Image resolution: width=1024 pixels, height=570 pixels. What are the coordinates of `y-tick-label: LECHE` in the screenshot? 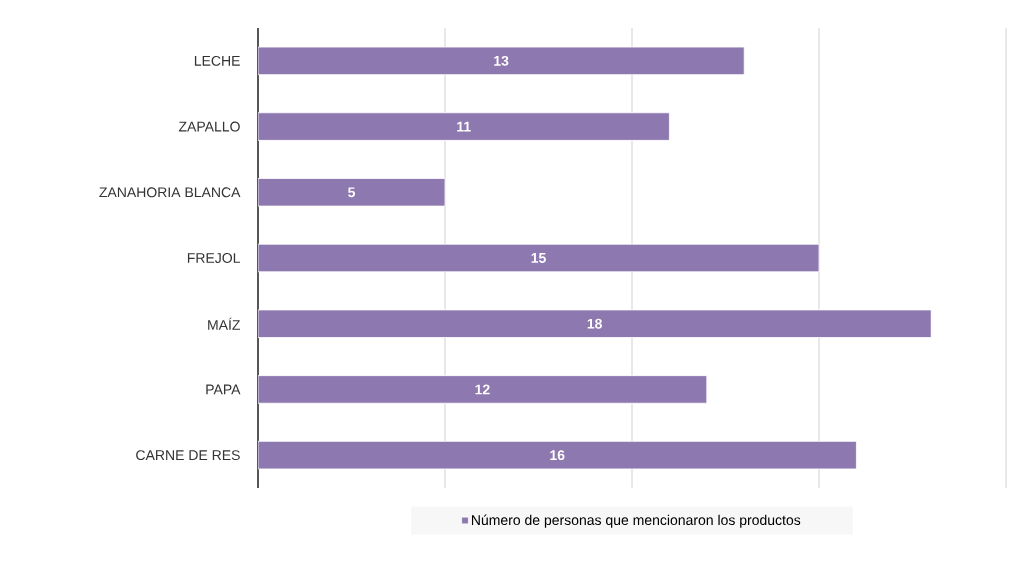 It's located at (217, 60).